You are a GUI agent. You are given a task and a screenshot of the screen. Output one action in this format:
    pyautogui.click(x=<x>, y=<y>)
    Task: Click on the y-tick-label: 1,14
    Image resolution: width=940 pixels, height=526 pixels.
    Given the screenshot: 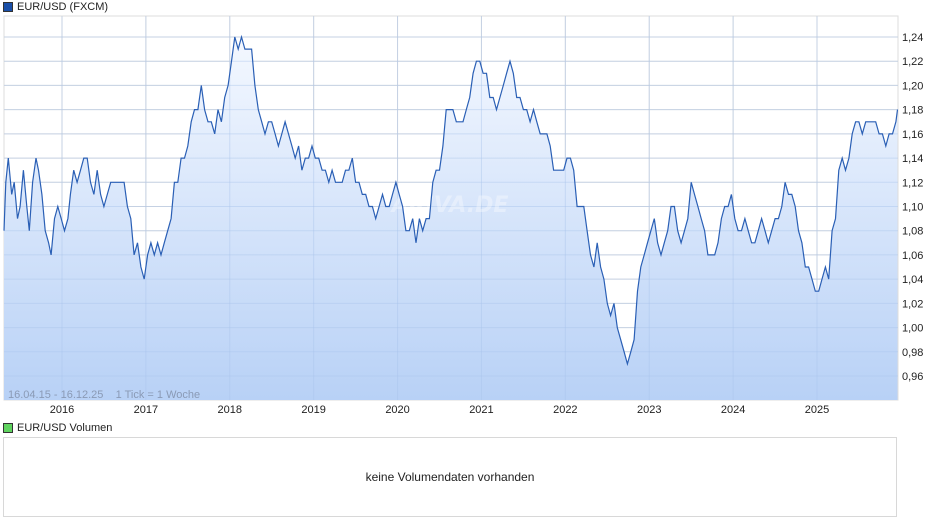 What is the action you would take?
    pyautogui.click(x=912, y=159)
    